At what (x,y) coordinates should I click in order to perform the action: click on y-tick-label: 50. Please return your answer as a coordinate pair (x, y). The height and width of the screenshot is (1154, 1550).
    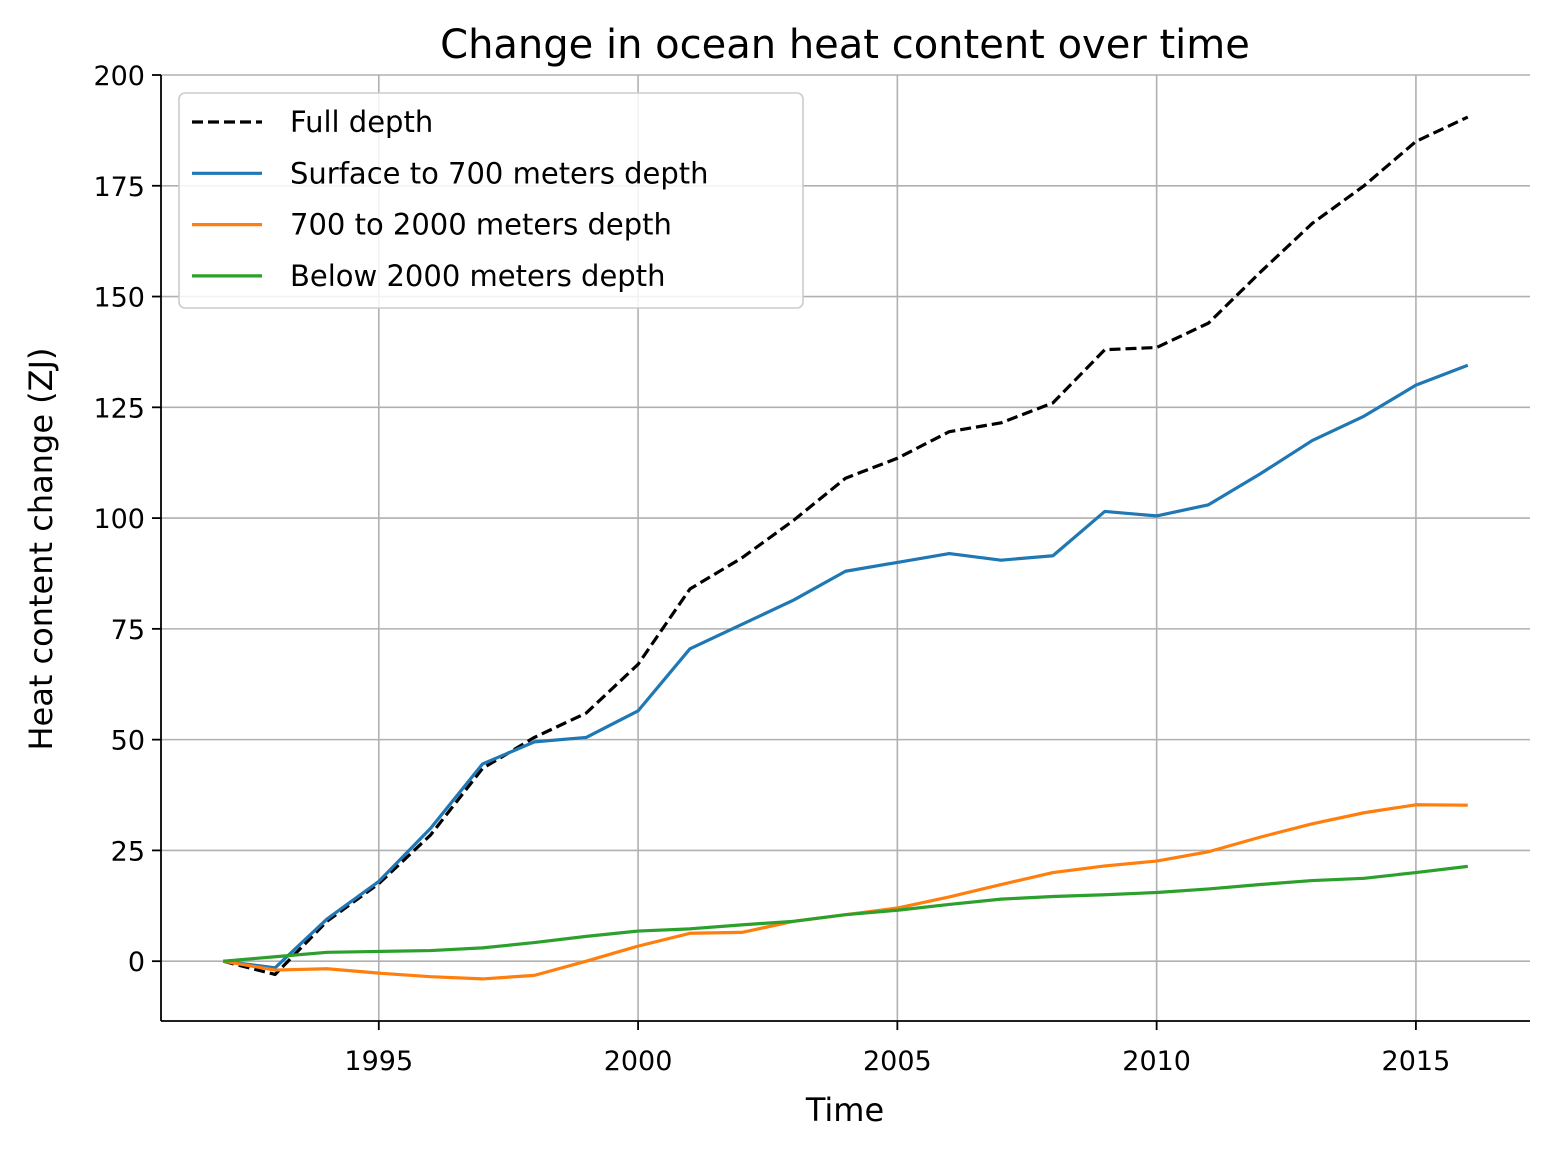
    Looking at the image, I should click on (128, 741).